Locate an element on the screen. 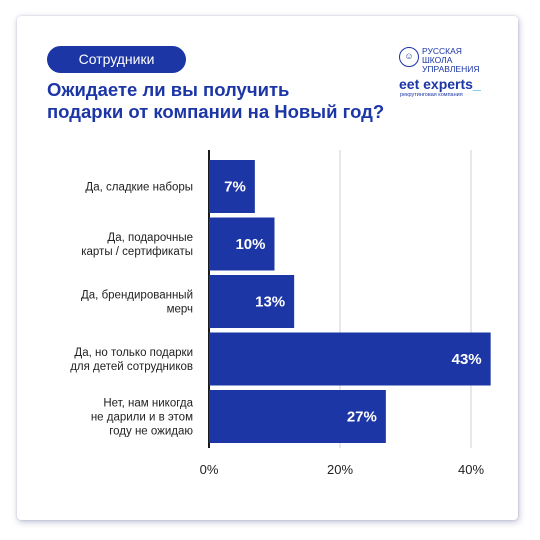 Image resolution: width=540 pixels, height=540 pixels. category-label-3-0: Да, но только подарки is located at coordinates (133, 353).